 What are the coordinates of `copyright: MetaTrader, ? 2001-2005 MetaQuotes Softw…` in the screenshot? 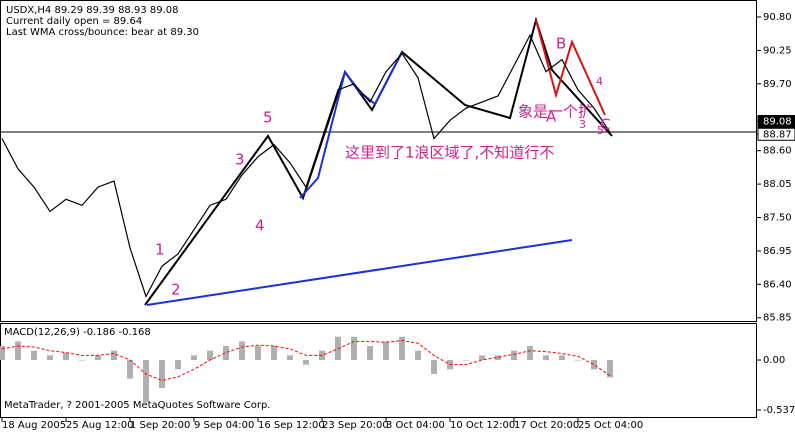 It's located at (137, 405).